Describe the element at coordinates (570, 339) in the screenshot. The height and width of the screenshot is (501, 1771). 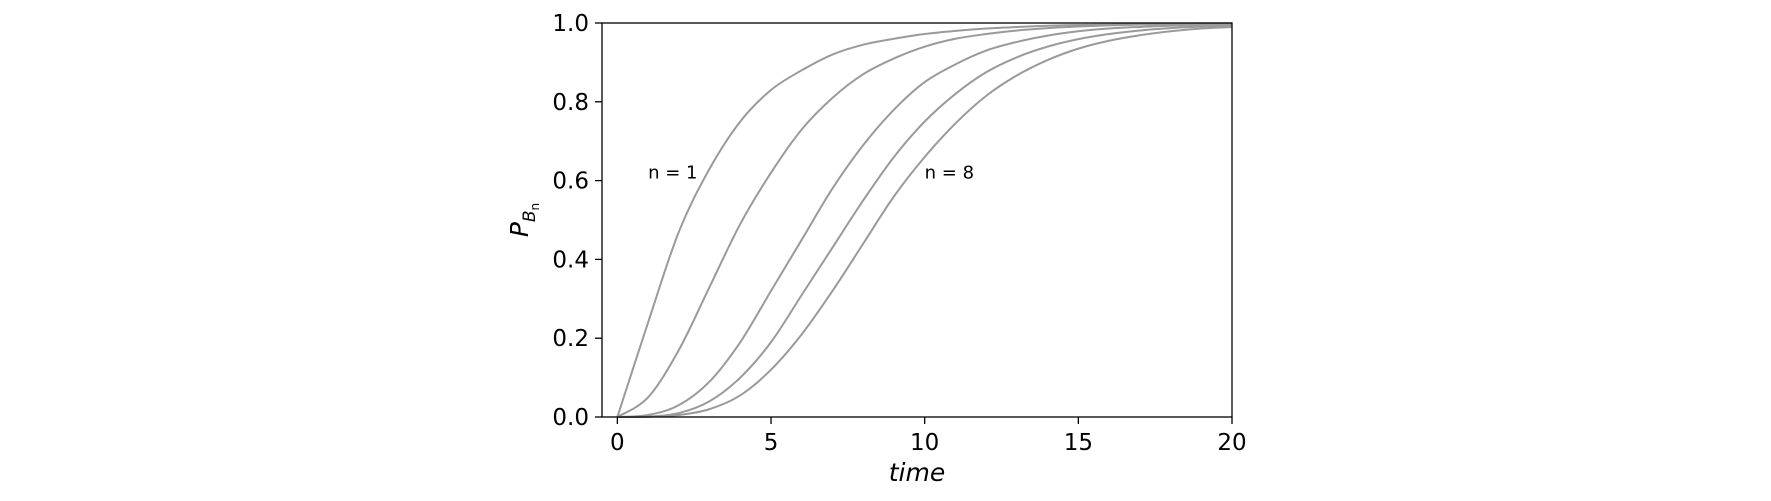
I see `y-tick-label: 0.2` at that location.